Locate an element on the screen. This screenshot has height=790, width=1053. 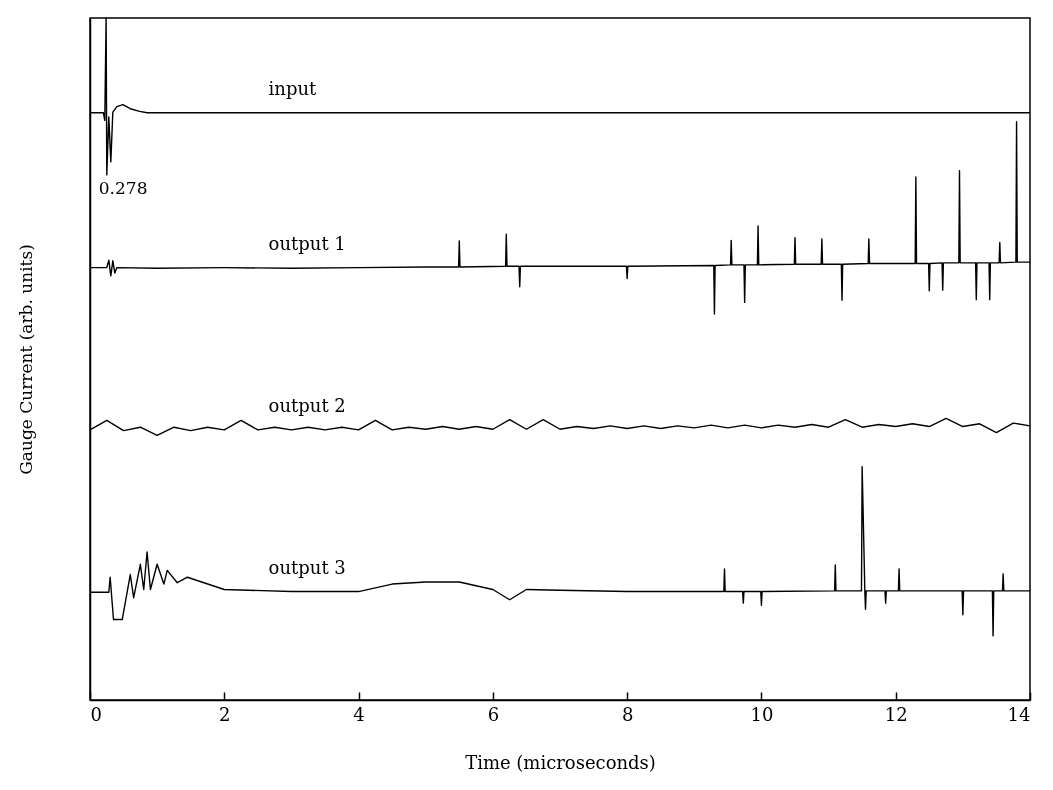
x-tick-label: 10 is located at coordinates (762, 714).